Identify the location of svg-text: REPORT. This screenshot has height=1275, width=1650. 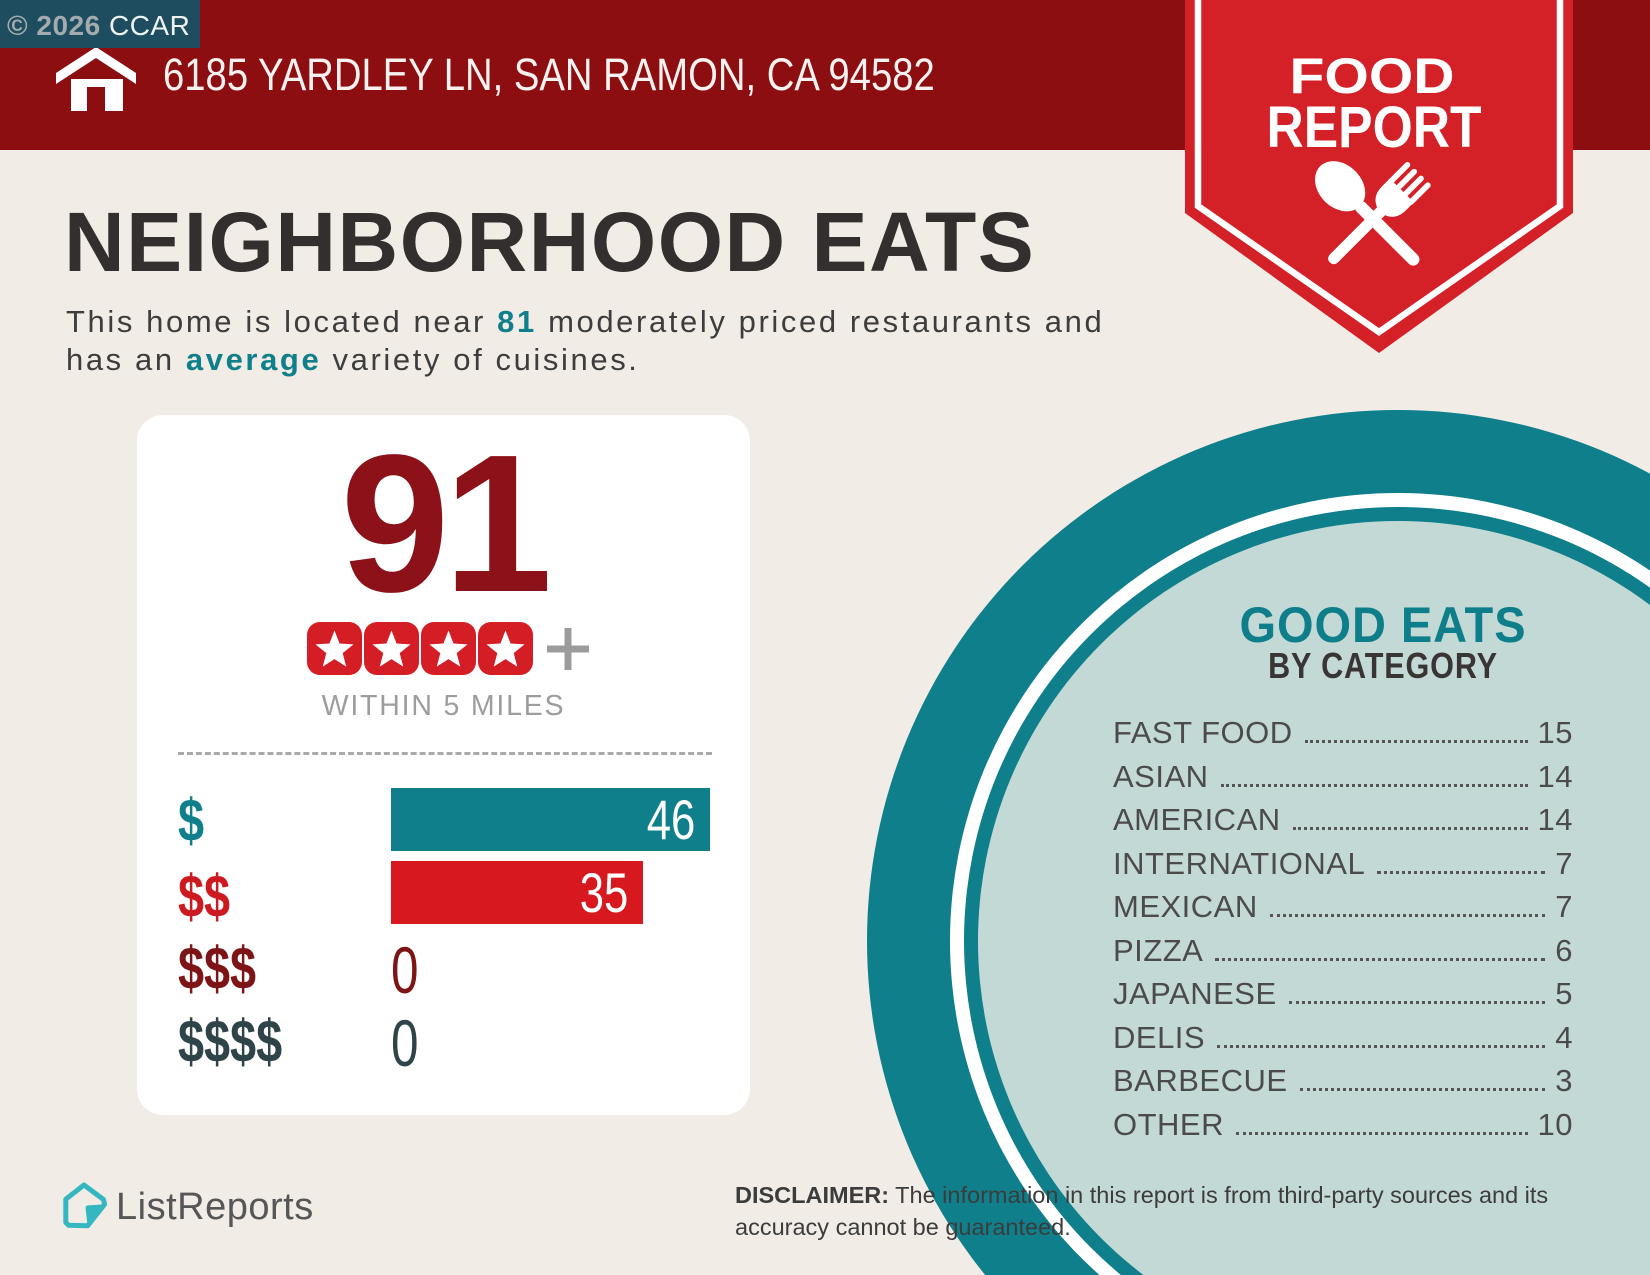
(1374, 127).